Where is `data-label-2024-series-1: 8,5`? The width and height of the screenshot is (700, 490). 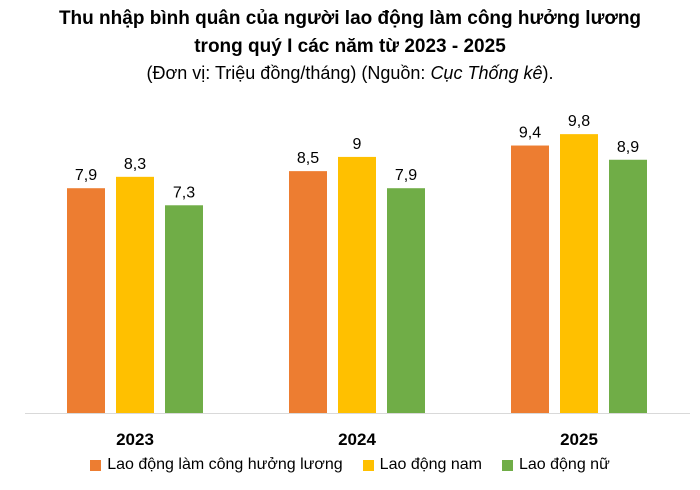 data-label-2024-series-1: 8,5 is located at coordinates (308, 158).